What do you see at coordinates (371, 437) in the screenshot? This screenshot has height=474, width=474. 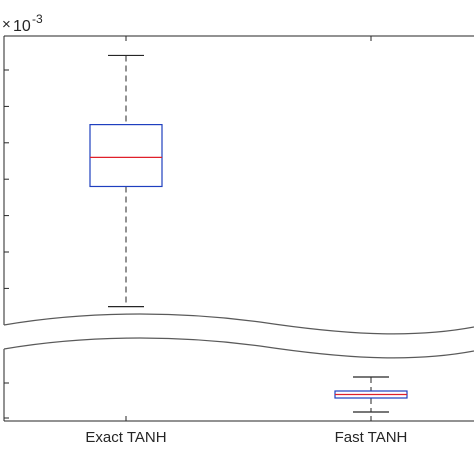 I see `x-tick-label-1: Fast TANH` at bounding box center [371, 437].